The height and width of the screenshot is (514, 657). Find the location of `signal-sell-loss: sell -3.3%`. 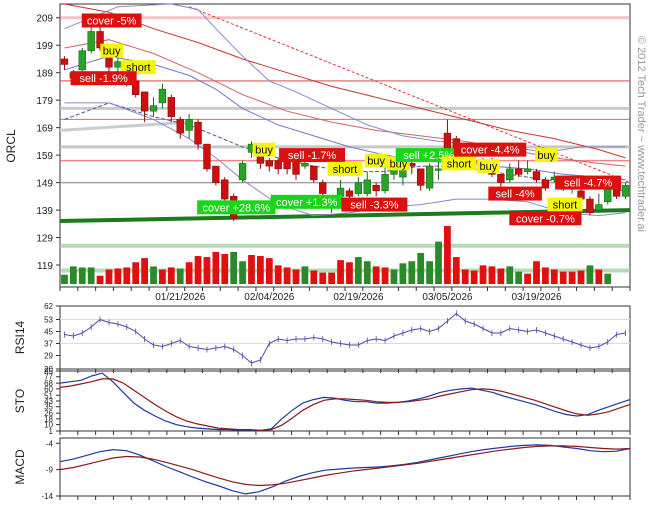

signal-sell-loss: sell -3.3% is located at coordinates (374, 204).